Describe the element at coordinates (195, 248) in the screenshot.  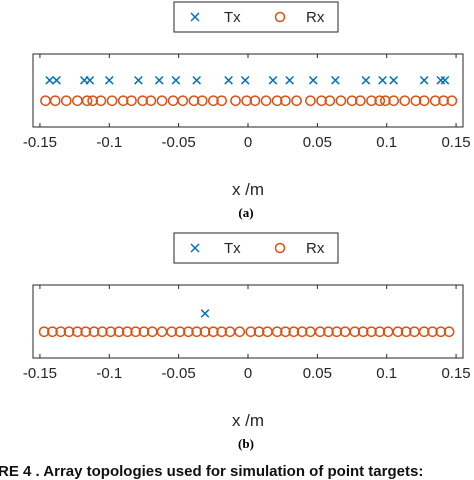
I see `legend-b-tx-marker` at that location.